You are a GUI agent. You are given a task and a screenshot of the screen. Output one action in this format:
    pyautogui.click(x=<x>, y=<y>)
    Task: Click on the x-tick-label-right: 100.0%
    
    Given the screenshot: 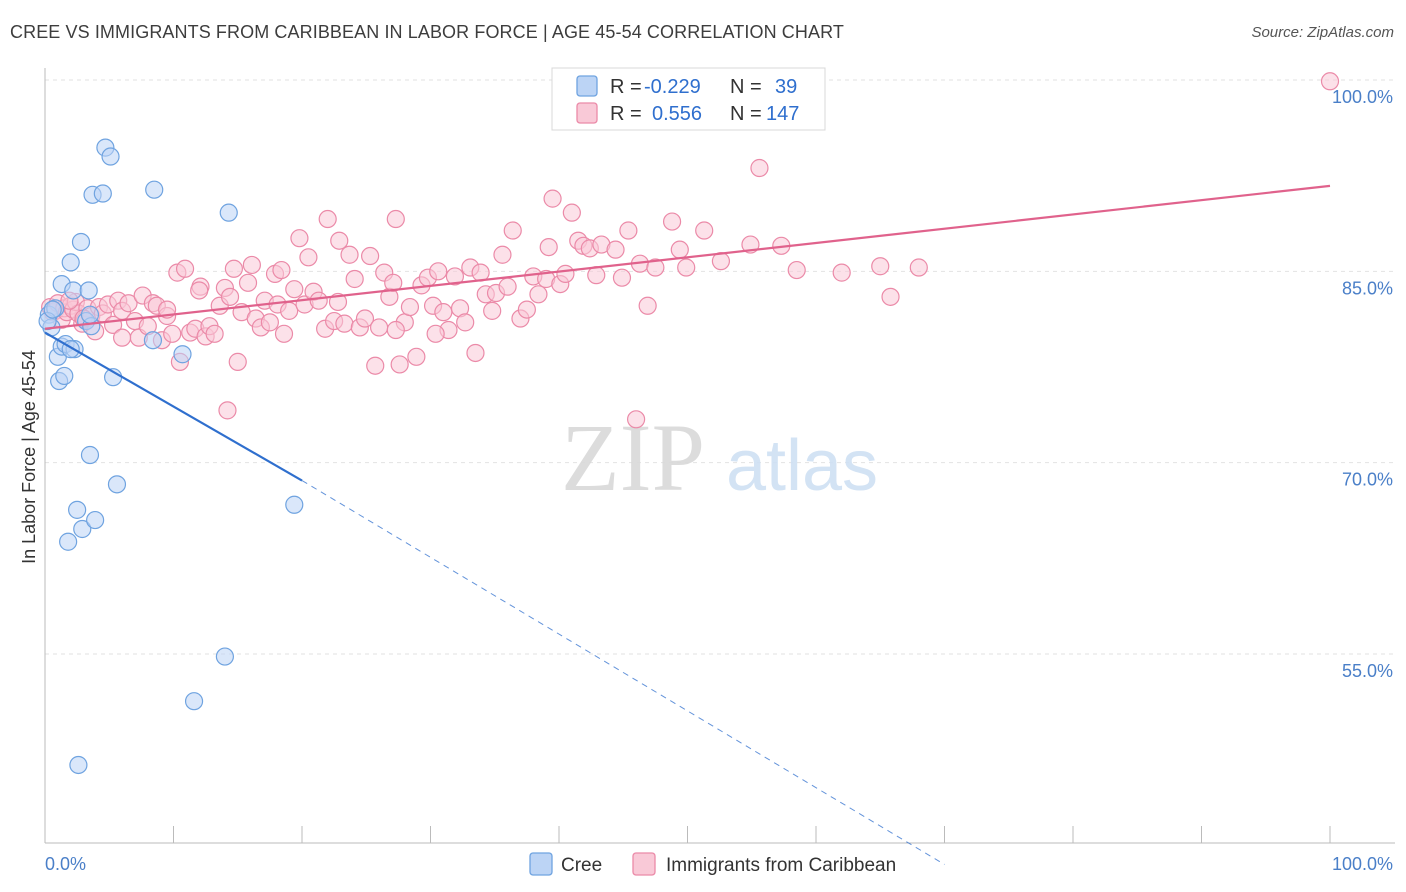 What is the action you would take?
    pyautogui.click(x=1362, y=864)
    